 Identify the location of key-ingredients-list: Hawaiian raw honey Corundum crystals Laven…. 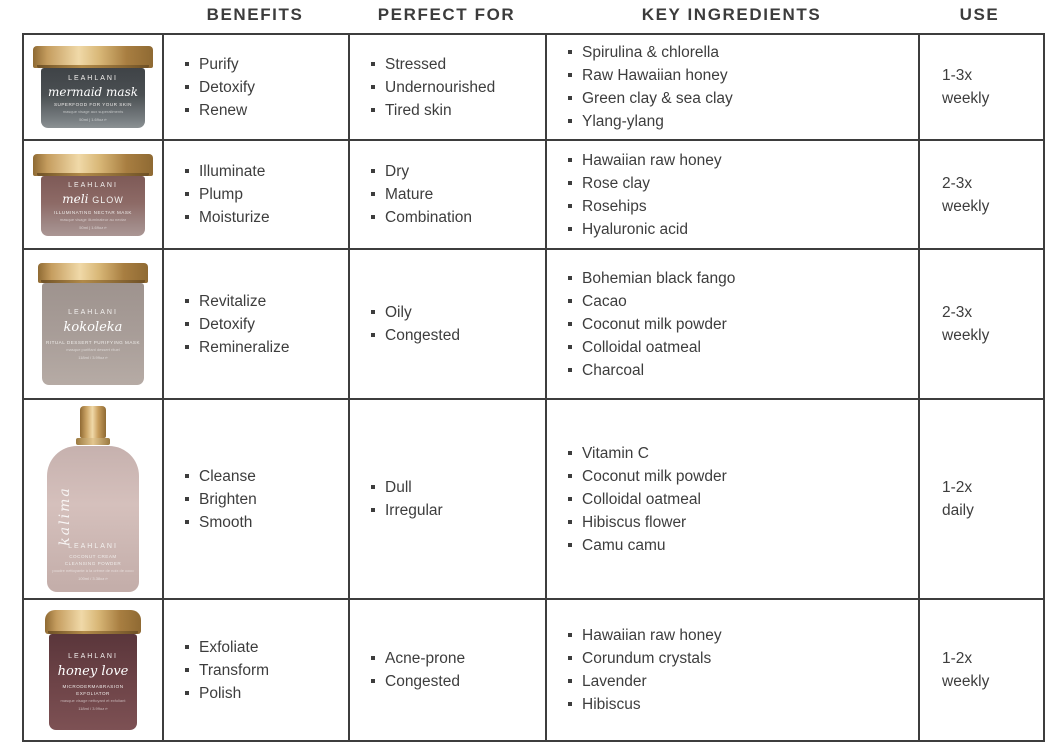
(740, 670).